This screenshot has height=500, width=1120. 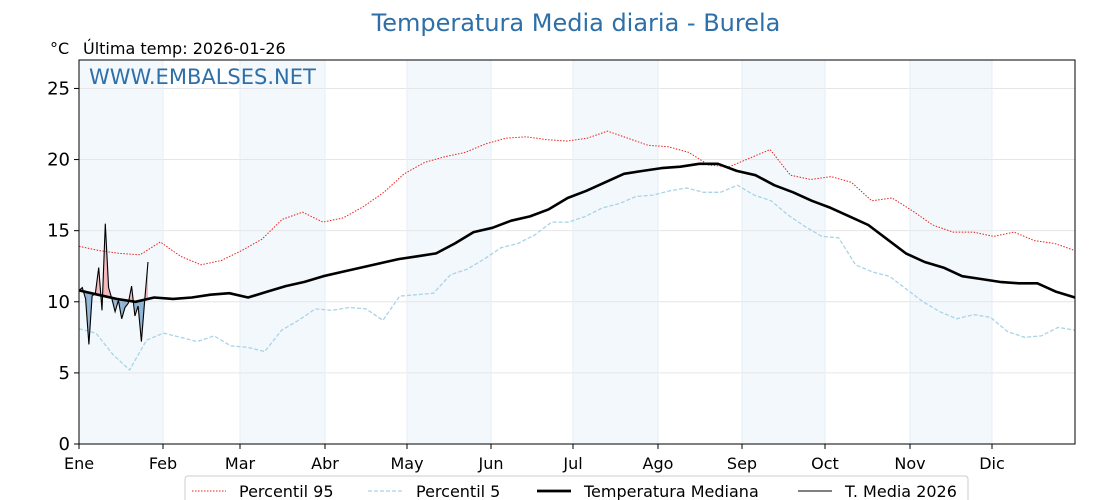 What do you see at coordinates (79, 463) in the screenshot?
I see `x-tick-label: Ene` at bounding box center [79, 463].